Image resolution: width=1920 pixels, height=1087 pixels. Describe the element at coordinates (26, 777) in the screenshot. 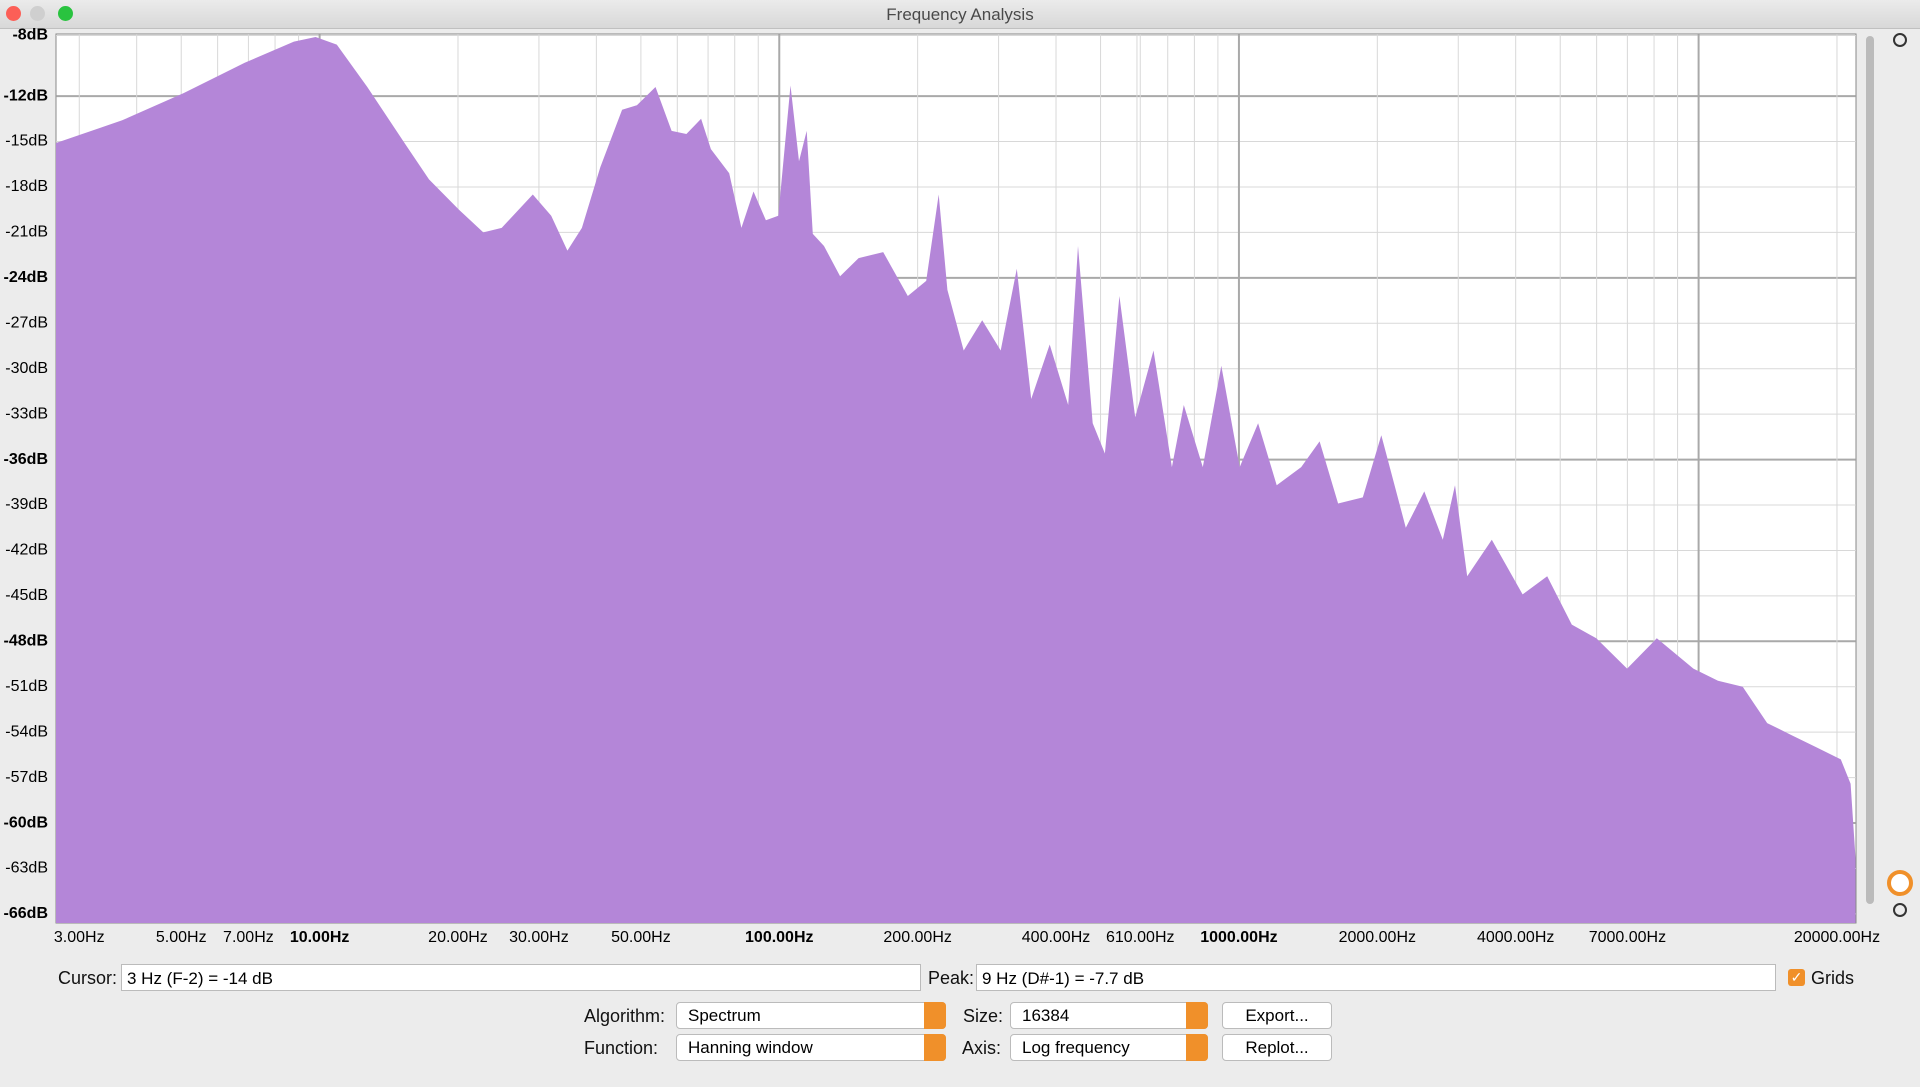

I see `y-tick-label: -57dB` at that location.